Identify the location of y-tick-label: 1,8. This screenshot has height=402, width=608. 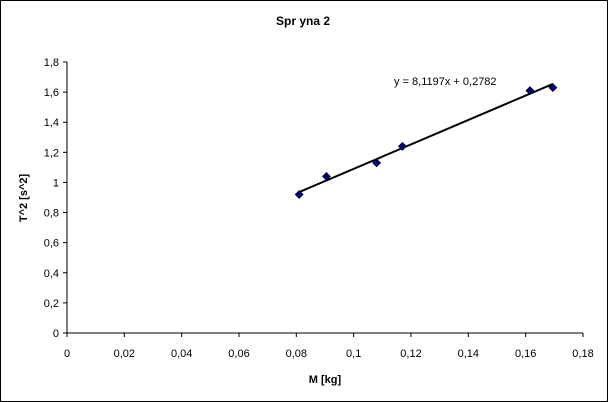
(51, 63).